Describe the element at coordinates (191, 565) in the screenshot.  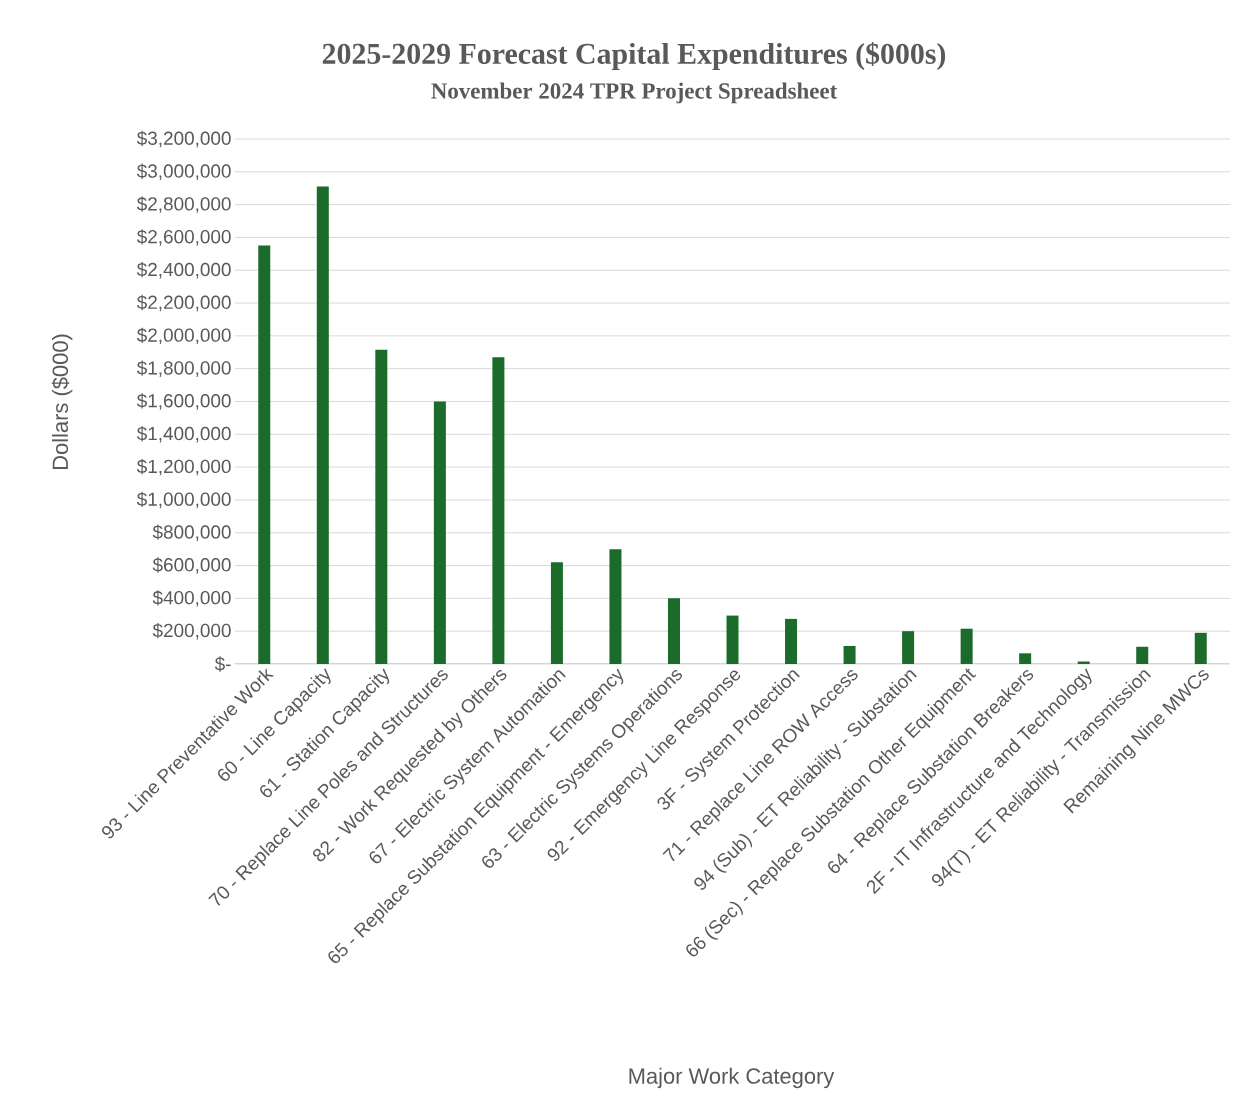
I see `y-tick-label: $600,000` at that location.